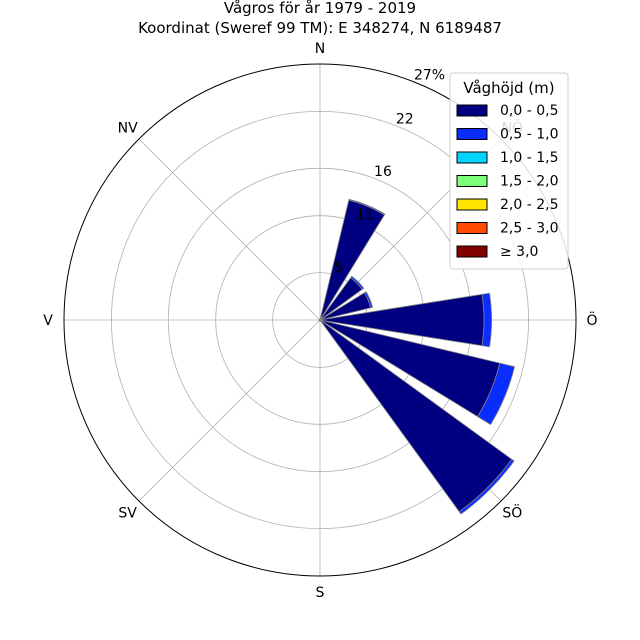  What do you see at coordinates (128, 129) in the screenshot?
I see `compass-label: NV` at bounding box center [128, 129].